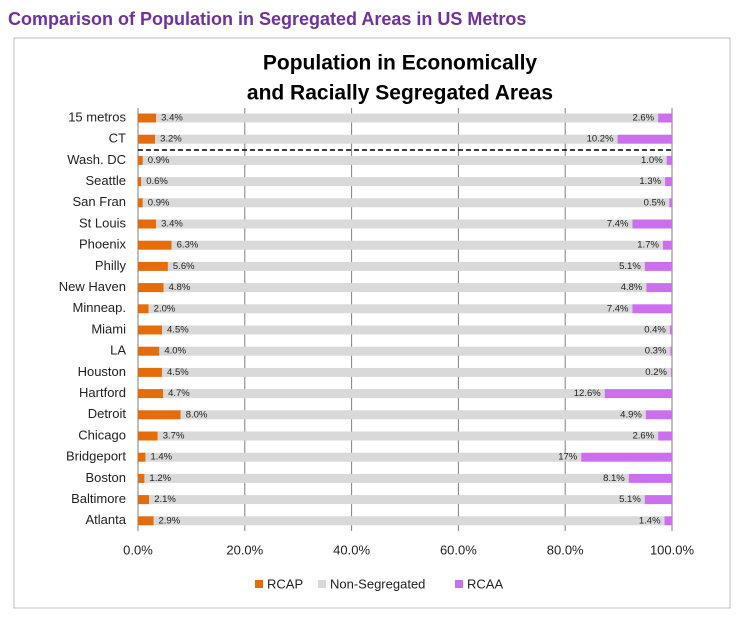 The image size is (744, 630). What do you see at coordinates (458, 549) in the screenshot?
I see `x-tick-label: 60.0%` at bounding box center [458, 549].